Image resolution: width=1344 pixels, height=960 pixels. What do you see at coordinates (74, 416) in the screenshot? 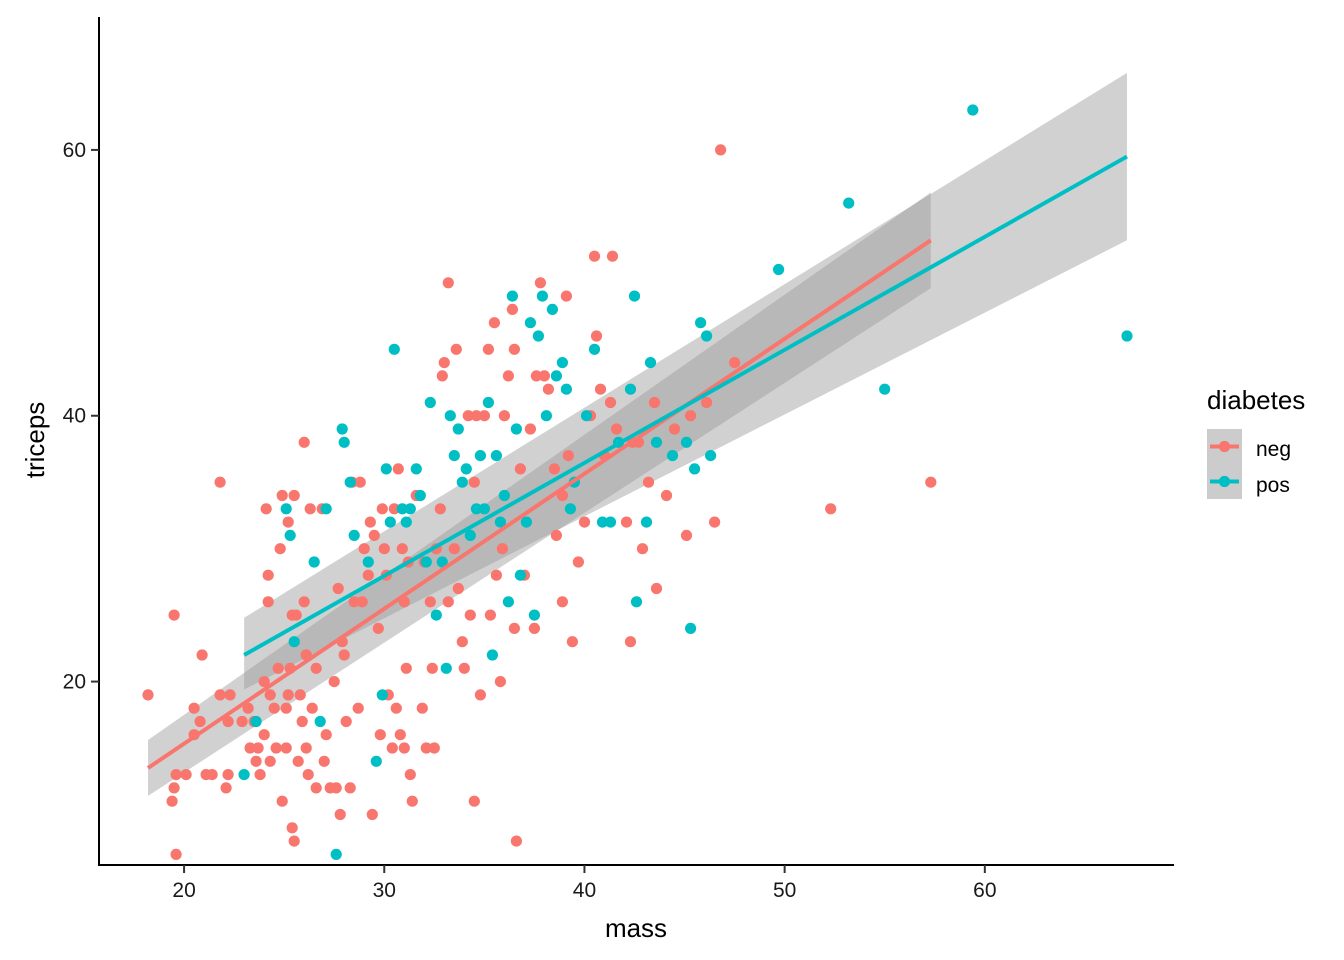
I see `y-tick-label: 40` at bounding box center [74, 416].